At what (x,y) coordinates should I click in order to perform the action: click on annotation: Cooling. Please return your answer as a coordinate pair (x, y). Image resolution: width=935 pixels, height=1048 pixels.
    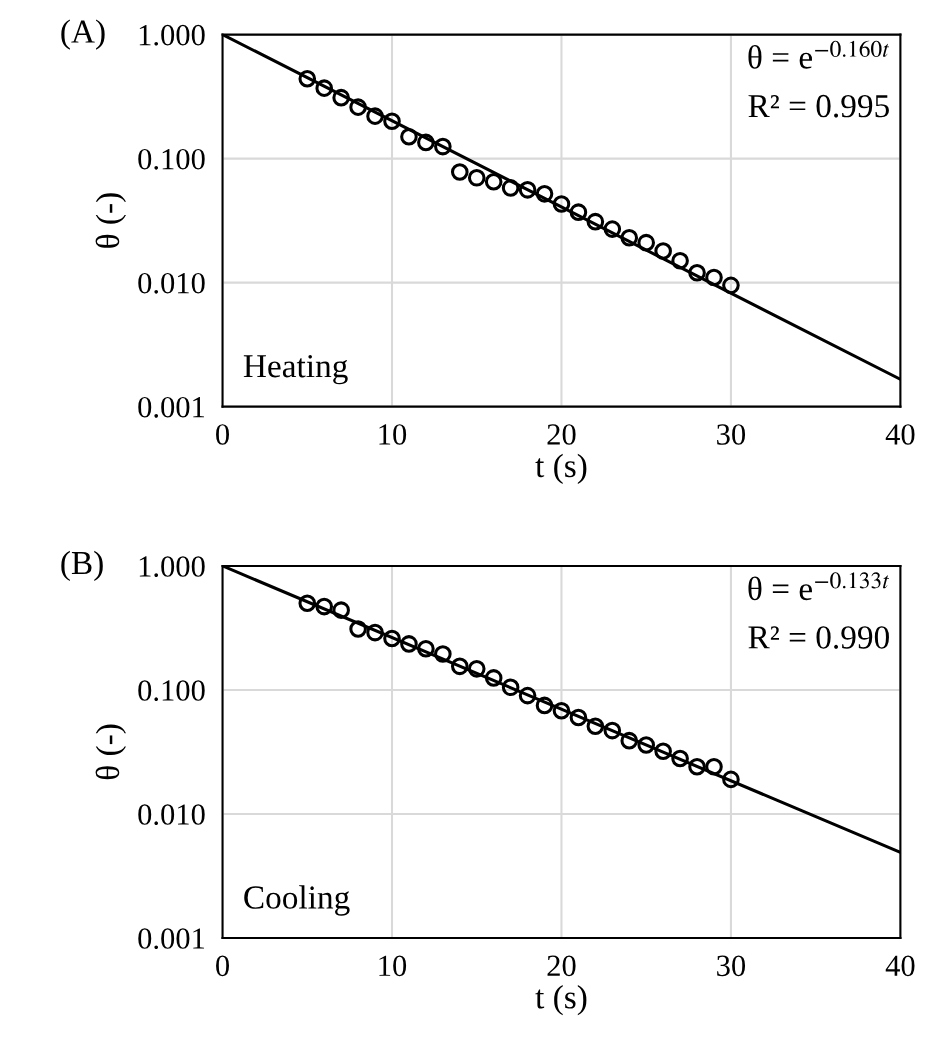
    Looking at the image, I should click on (297, 900).